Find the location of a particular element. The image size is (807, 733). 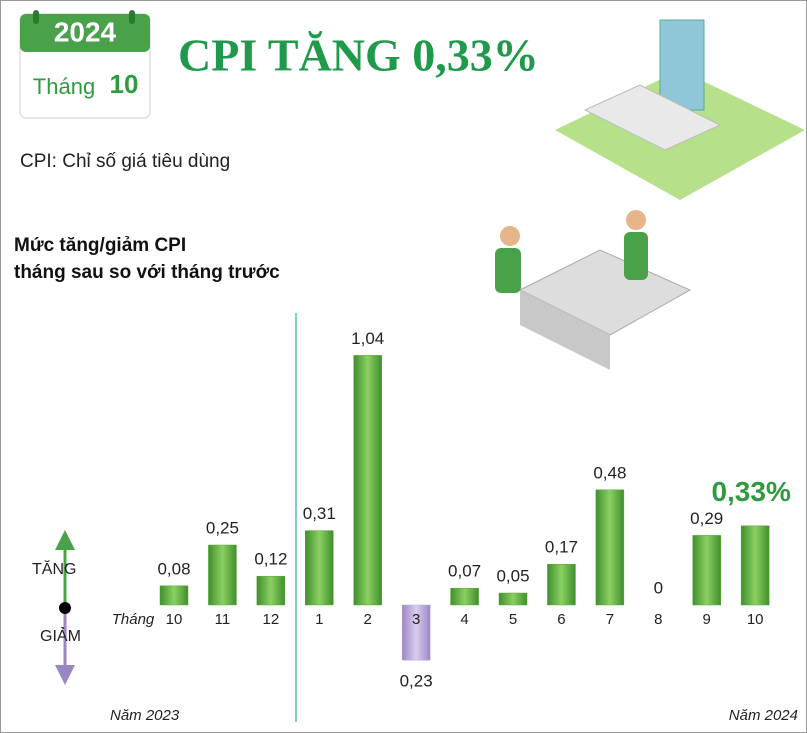

up-arrow-head is located at coordinates (65, 540).